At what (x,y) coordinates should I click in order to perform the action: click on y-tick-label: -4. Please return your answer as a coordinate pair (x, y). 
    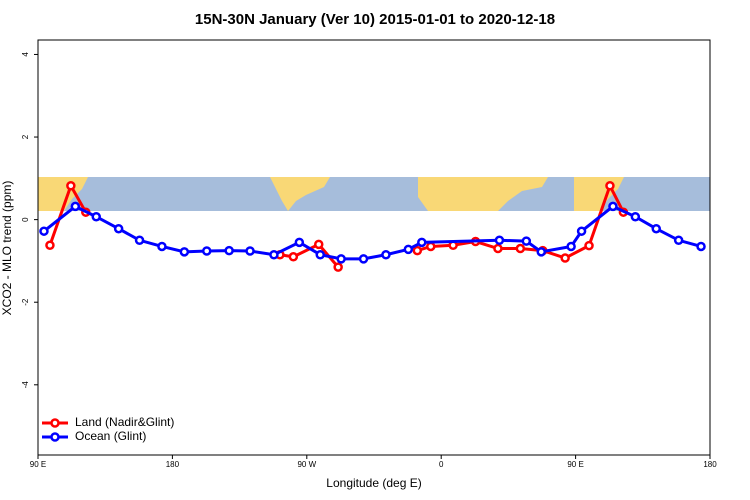
    Looking at the image, I should click on (25, 385).